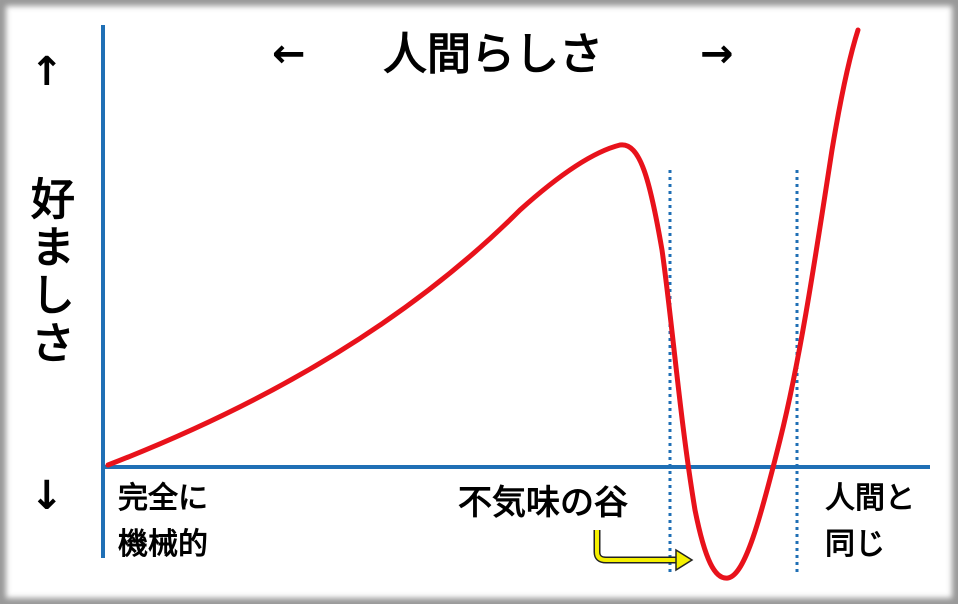 The height and width of the screenshot is (604, 958). Describe the element at coordinates (289, 54) in the screenshot. I see `x-axis-arrow: ←` at that location.